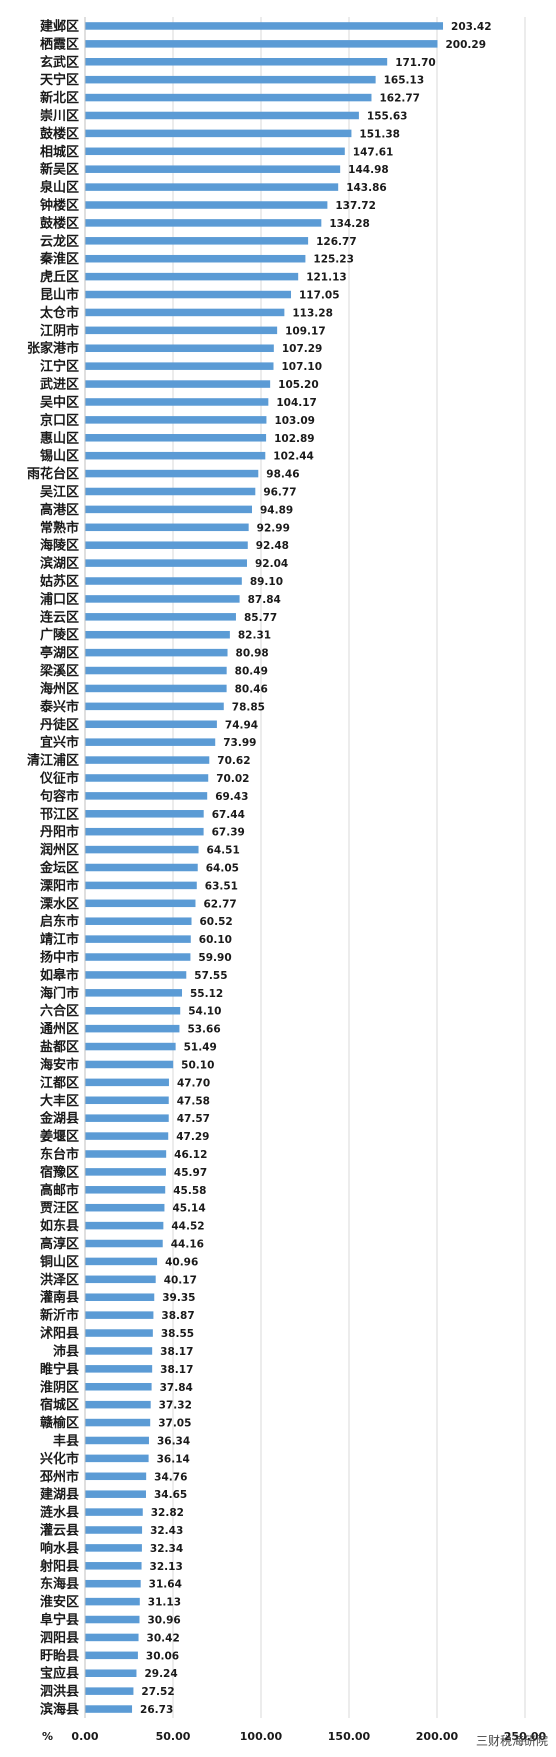  Describe the element at coordinates (59, 438) in the screenshot. I see `category-label: 惠山区` at that location.